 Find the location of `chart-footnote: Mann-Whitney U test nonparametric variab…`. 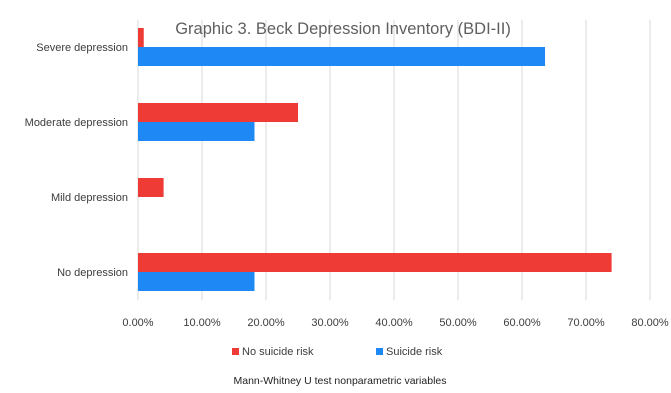

chart-footnote: Mann-Whitney U test nonparametric variab… is located at coordinates (339, 381).